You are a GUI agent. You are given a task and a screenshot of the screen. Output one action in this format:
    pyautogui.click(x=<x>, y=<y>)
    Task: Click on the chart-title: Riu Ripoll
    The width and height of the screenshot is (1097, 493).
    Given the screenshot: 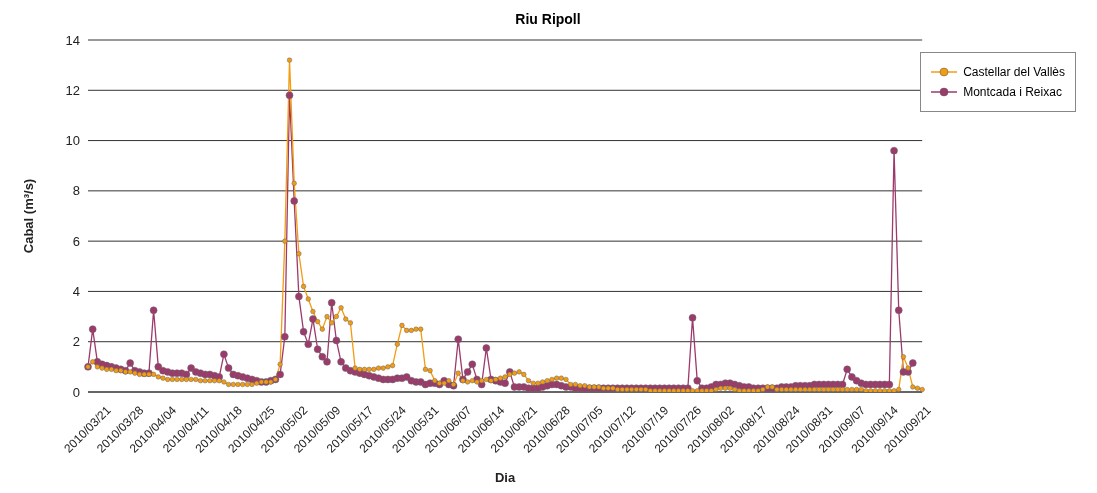 What is the action you would take?
    pyautogui.click(x=548, y=19)
    